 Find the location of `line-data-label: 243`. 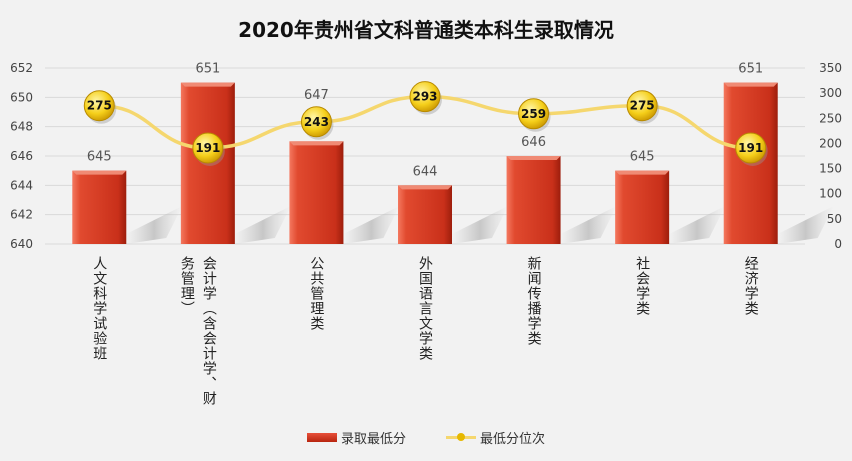

line-data-label: 243 is located at coordinates (316, 122).